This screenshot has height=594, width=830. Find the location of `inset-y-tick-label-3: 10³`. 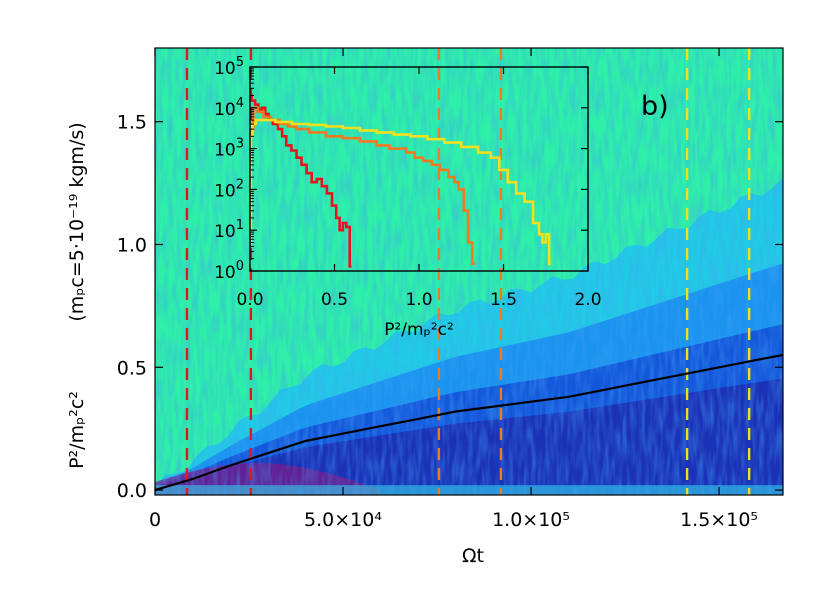

inset-y-tick-label-3: 10³ is located at coordinates (229, 149).